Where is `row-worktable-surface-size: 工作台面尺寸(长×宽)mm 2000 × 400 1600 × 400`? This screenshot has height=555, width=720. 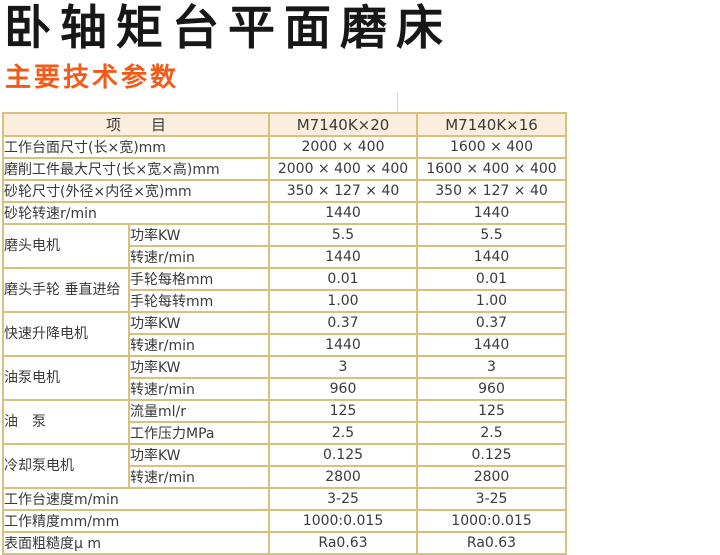
row-worktable-surface-size: 工作台面尺寸(长×宽)mm 2000 × 400 1600 × 400 is located at coordinates (284, 147).